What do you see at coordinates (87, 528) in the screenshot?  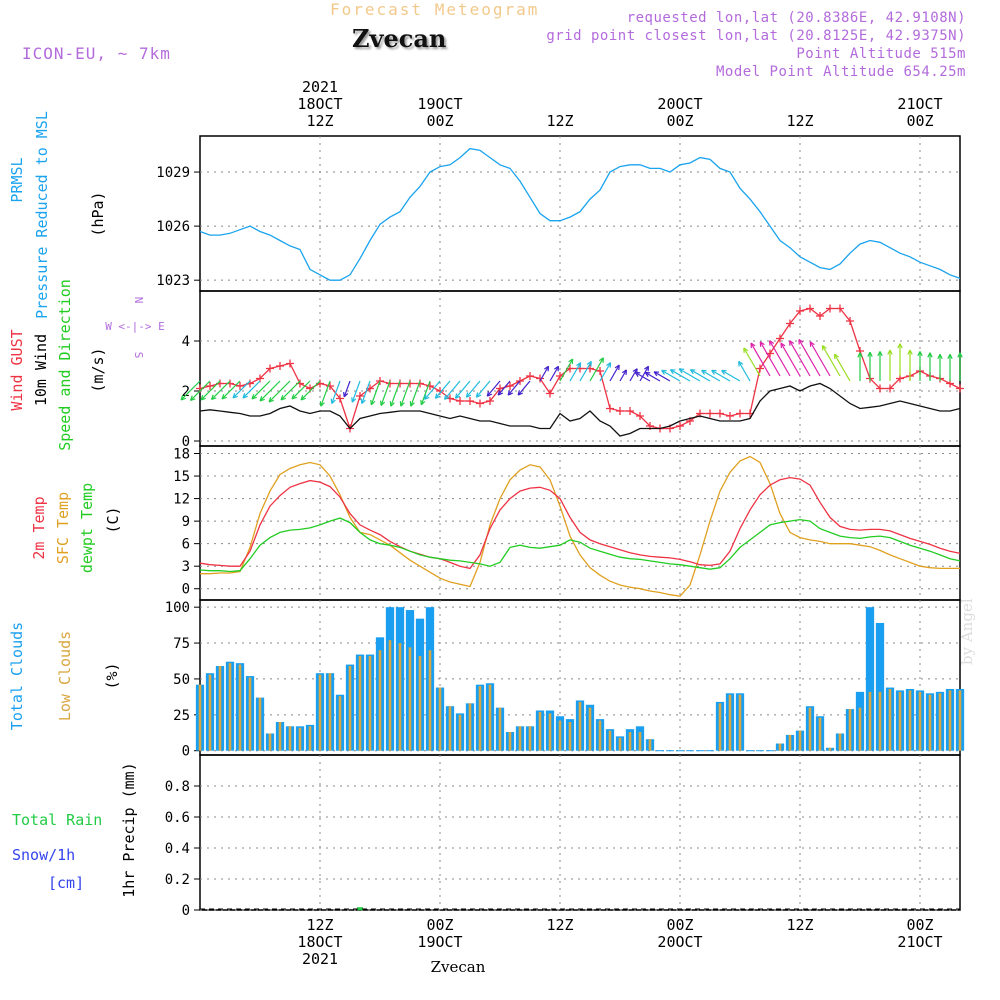 I see `ylabel-dewpt-temp: dewpt Temp` at bounding box center [87, 528].